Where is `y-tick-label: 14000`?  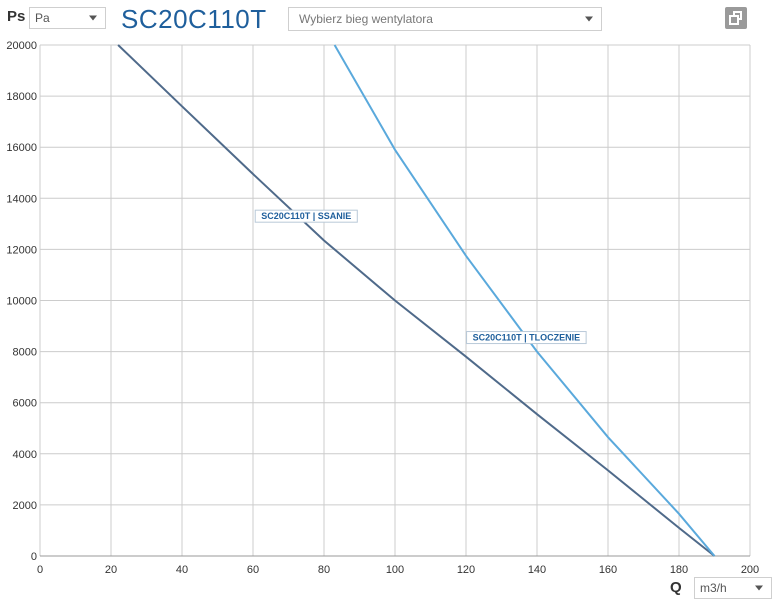 y-tick-label: 14000 is located at coordinates (21, 199).